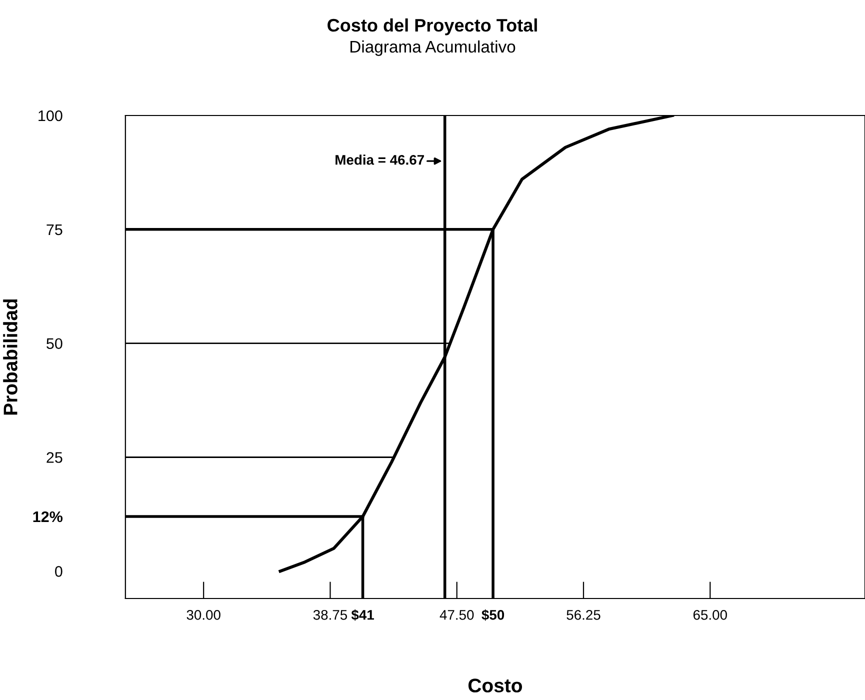 This screenshot has width=865, height=700. What do you see at coordinates (203, 615) in the screenshot?
I see `x-tick-label: 30.00` at bounding box center [203, 615].